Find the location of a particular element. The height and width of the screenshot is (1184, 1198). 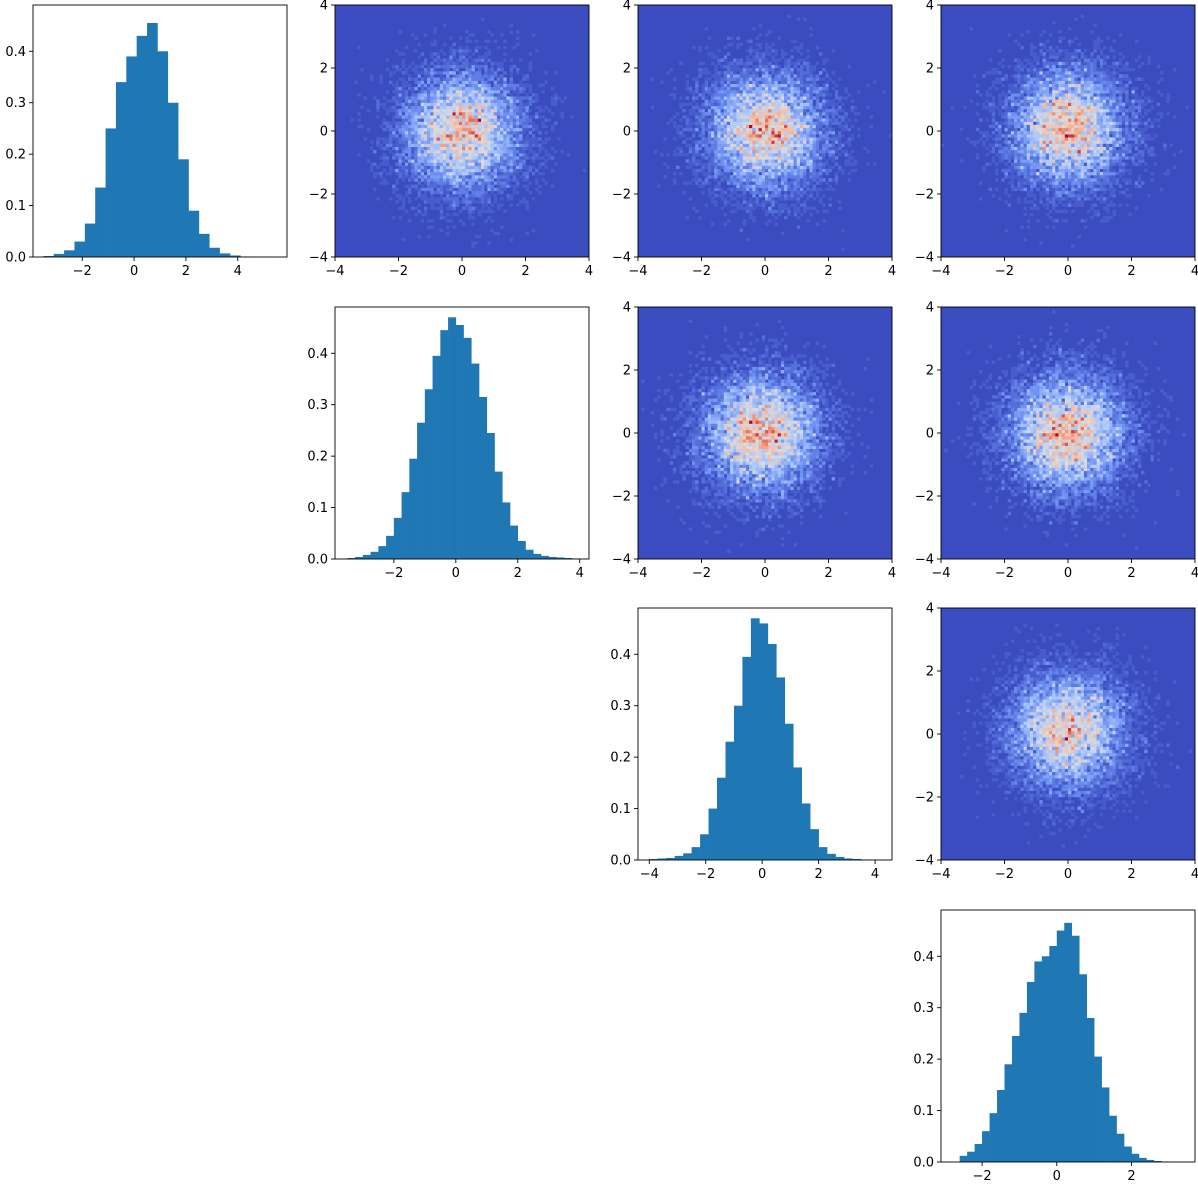

y-tick-label: 0.2 is located at coordinates (15, 155).